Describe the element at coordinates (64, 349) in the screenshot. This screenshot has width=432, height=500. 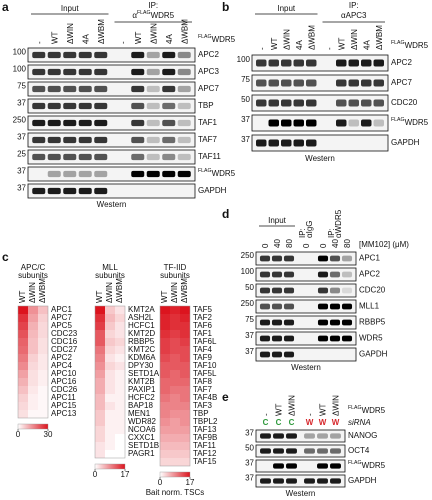
I see `row-label: CDC27` at that location.